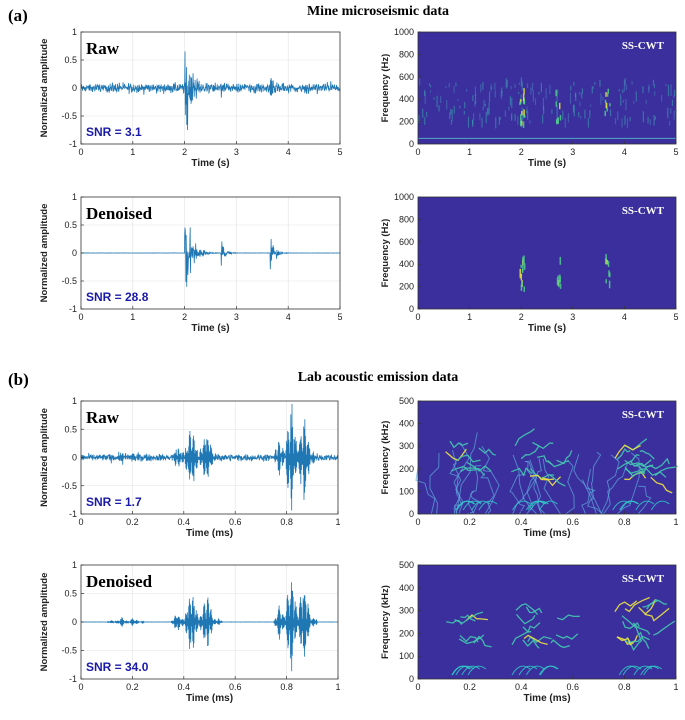 The width and height of the screenshot is (685, 720). What do you see at coordinates (411, 514) in the screenshot?
I see `y-tick-label: 0` at bounding box center [411, 514].